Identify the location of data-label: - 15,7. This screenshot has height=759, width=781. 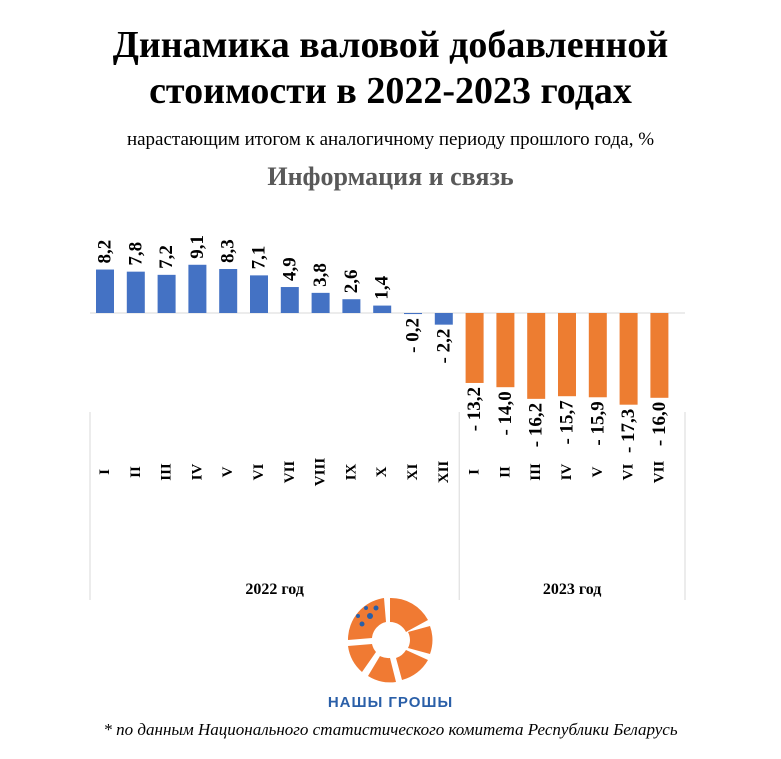
(567, 422).